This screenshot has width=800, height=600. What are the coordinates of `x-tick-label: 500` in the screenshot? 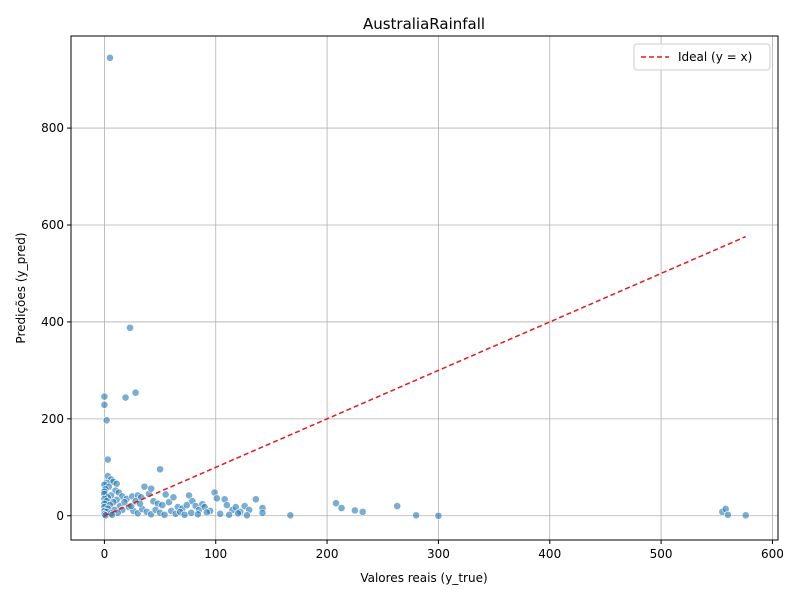 It's located at (661, 554).